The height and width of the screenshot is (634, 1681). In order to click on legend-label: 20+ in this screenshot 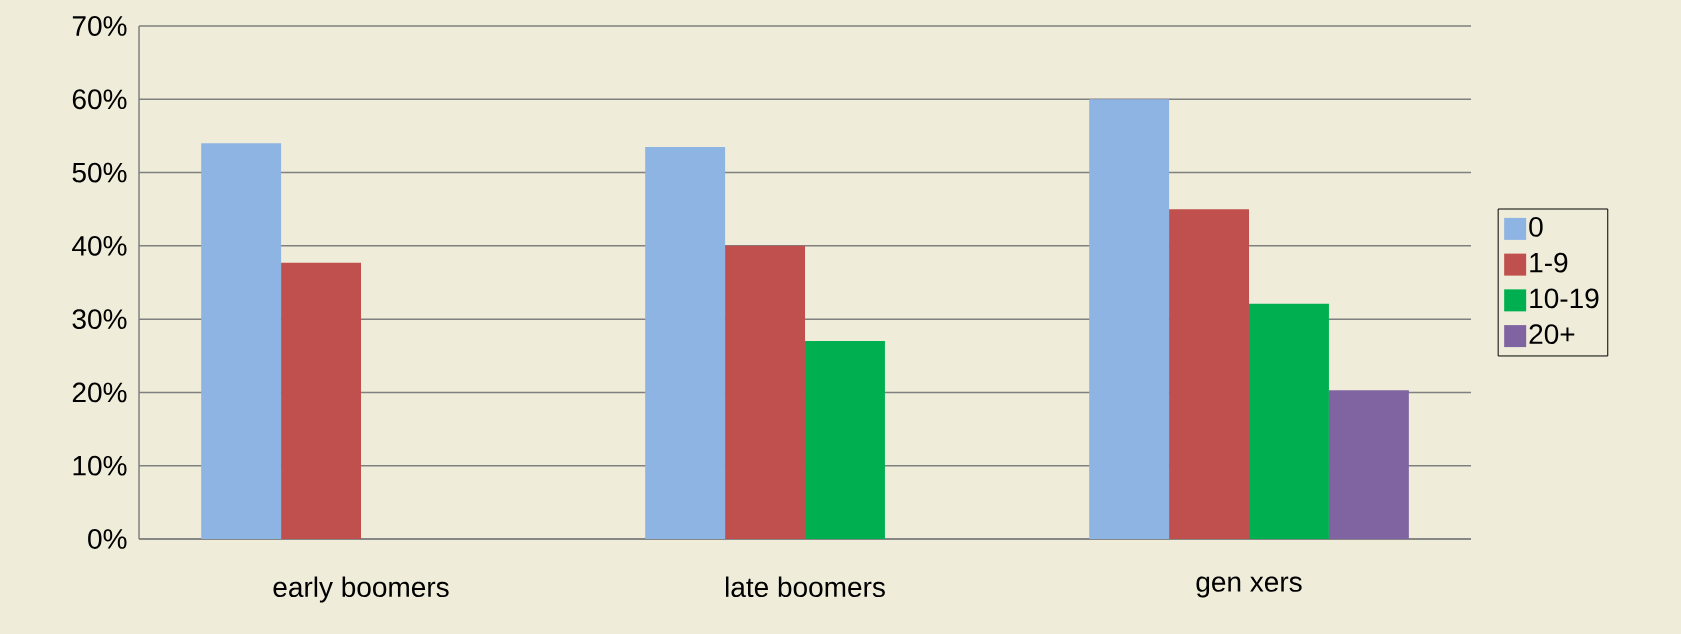, I will do `click(1552, 334)`.